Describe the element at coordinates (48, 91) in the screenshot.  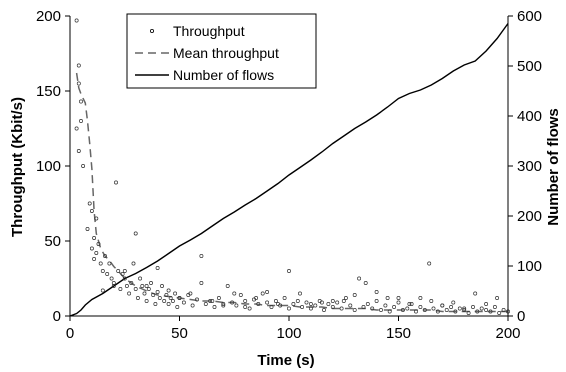
I see `y-left-tick-label: 150` at that location.